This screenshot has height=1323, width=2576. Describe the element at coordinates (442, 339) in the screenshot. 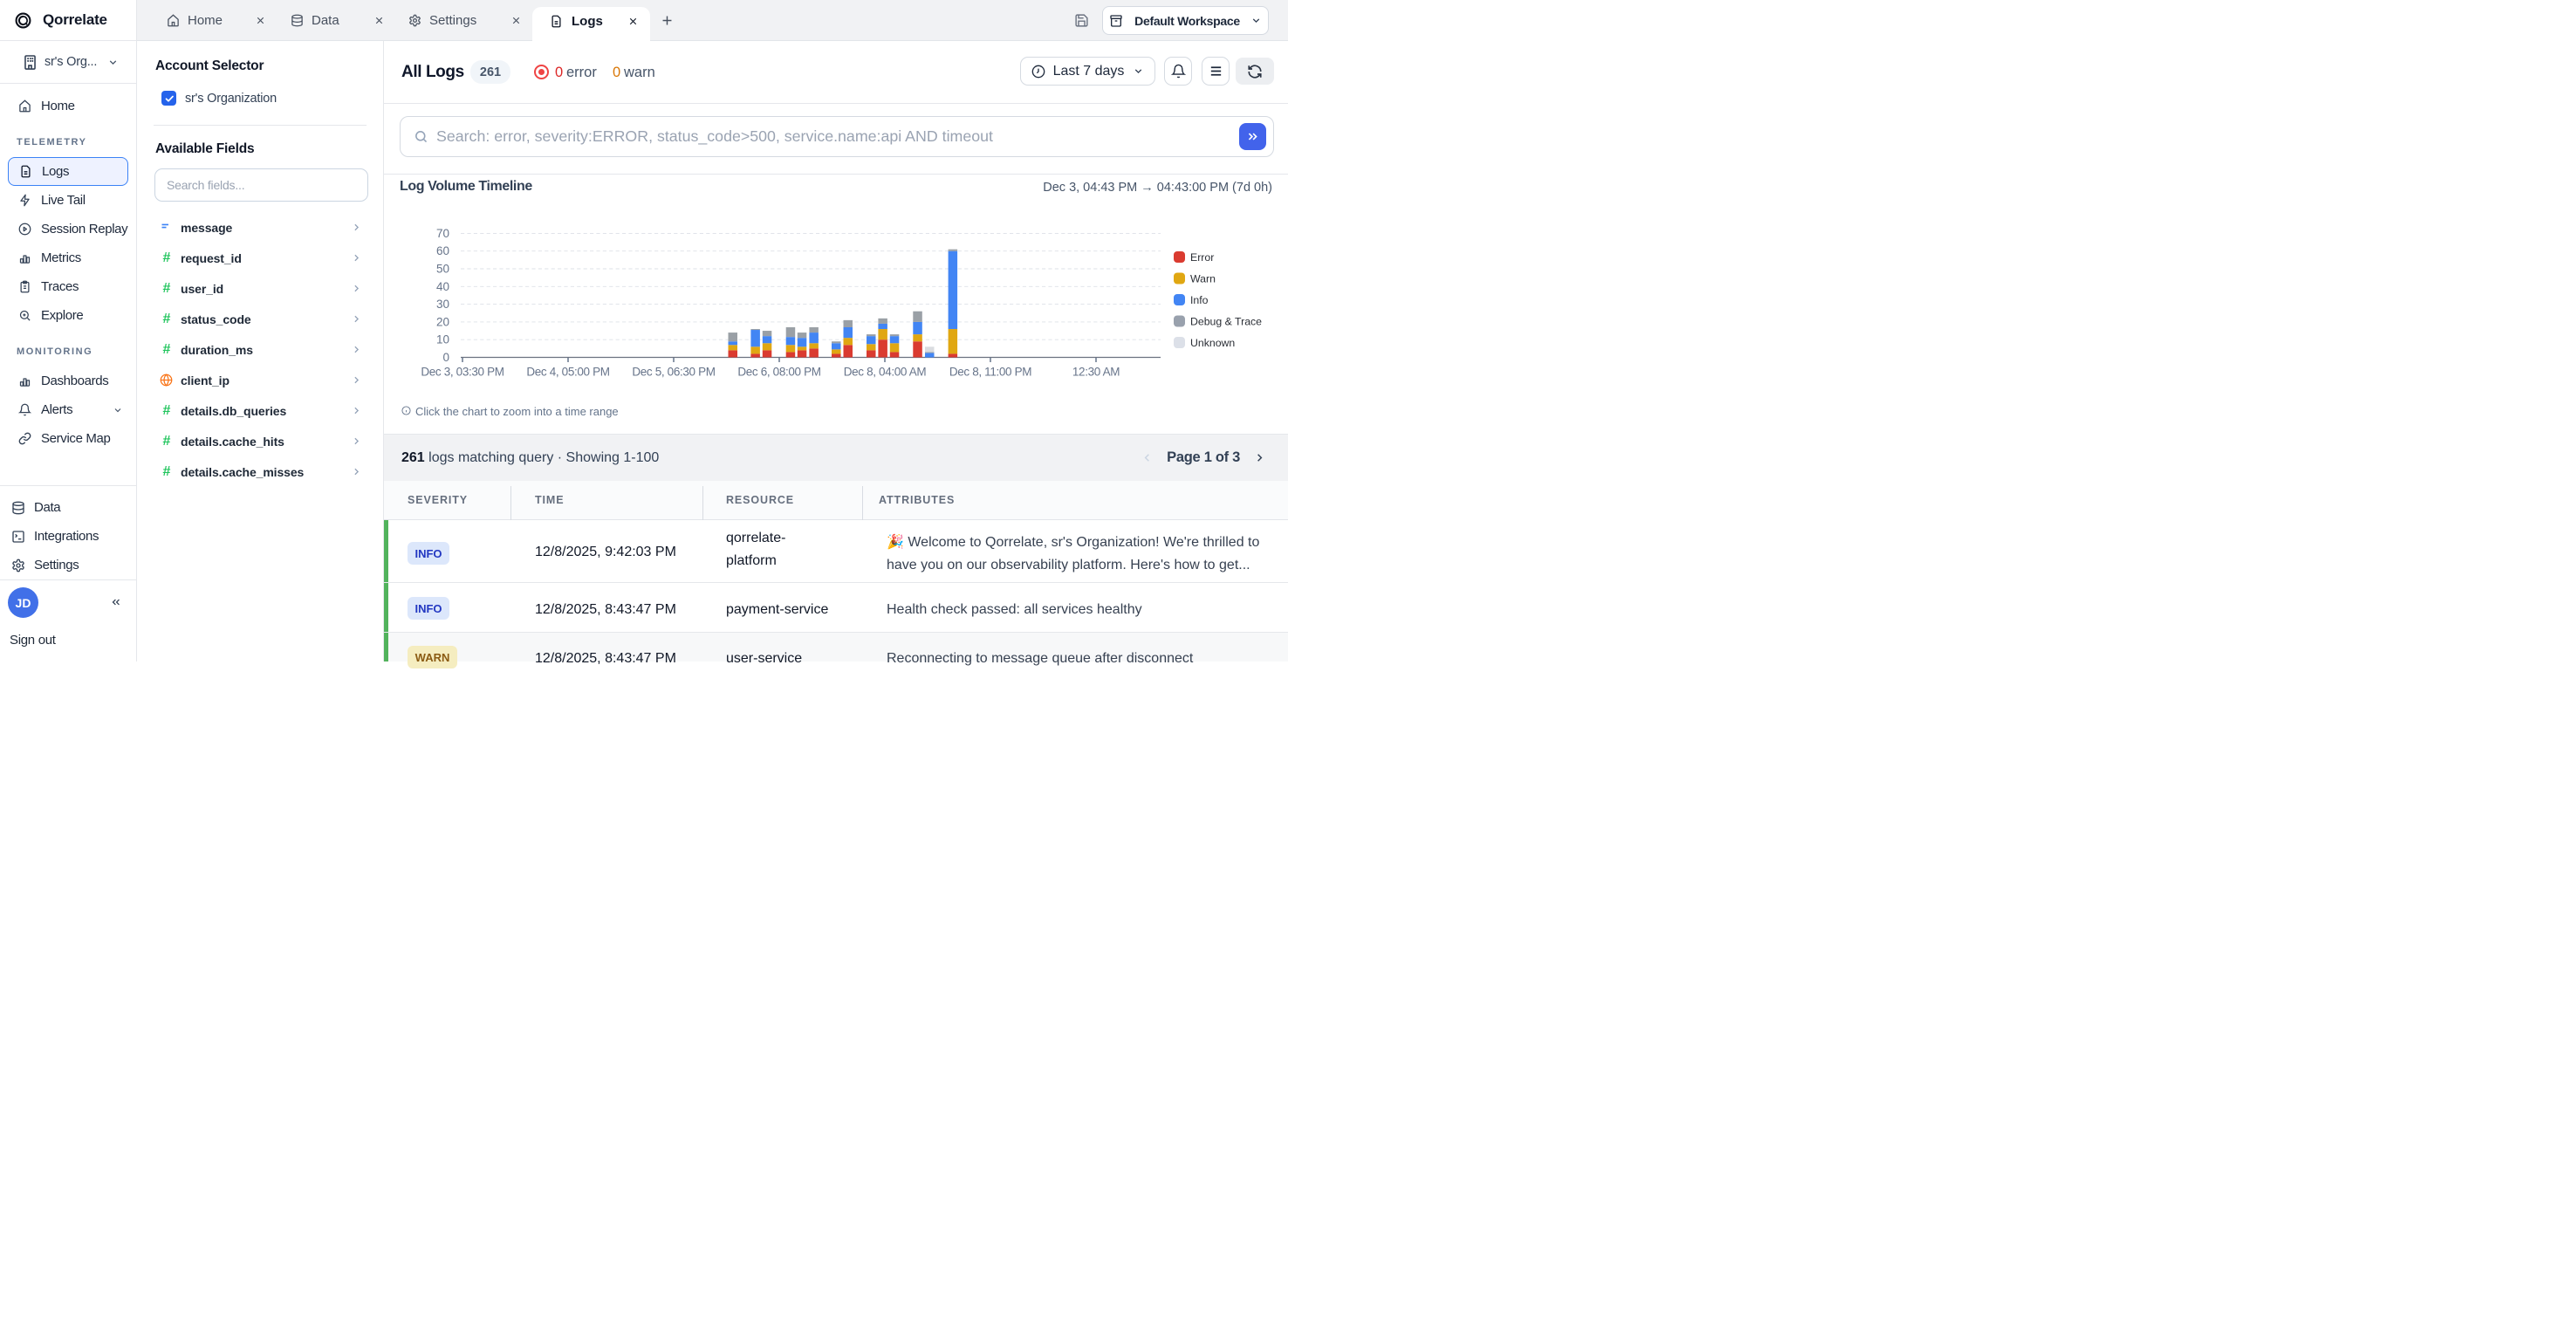

I see `svg-text: 10` at that location.